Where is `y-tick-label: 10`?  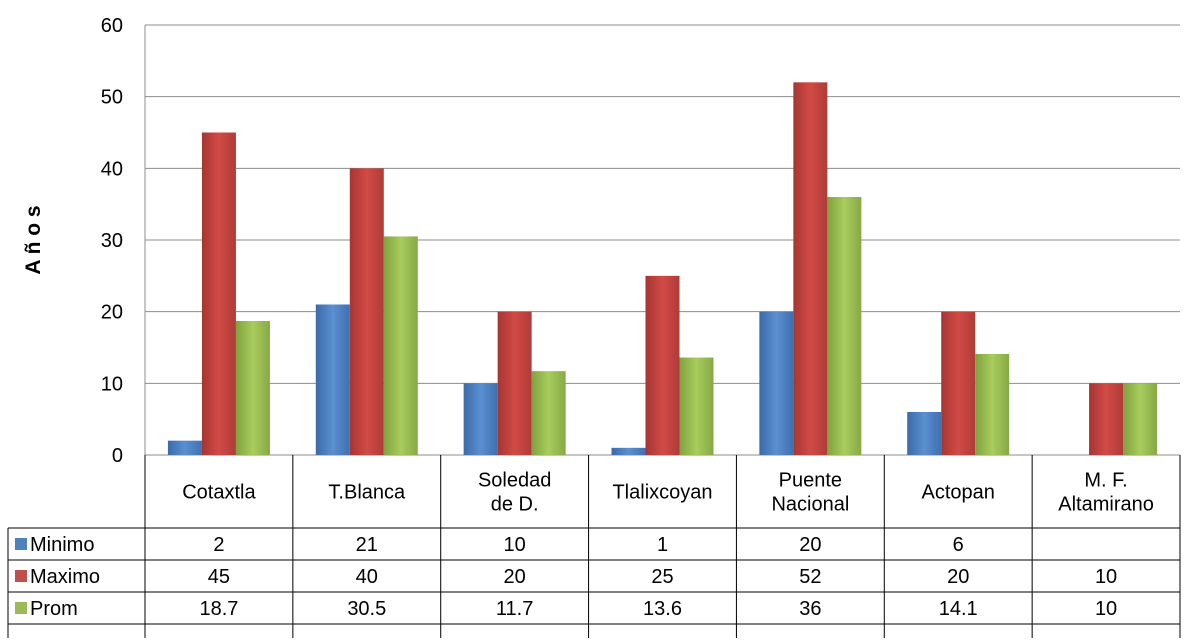
y-tick-label: 10 is located at coordinates (112, 384).